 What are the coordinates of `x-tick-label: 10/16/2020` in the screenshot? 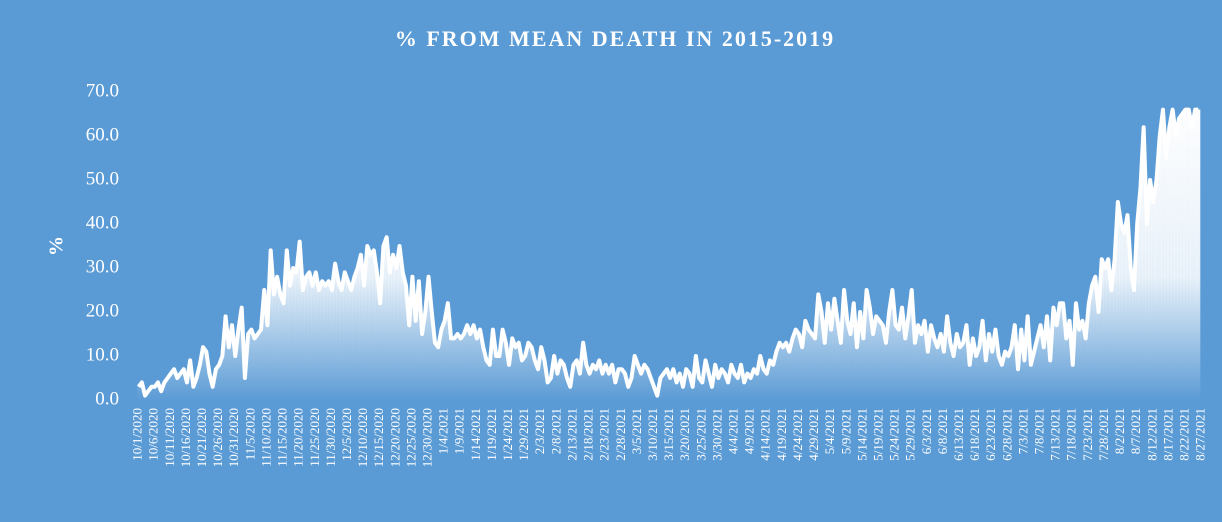 It's located at (185, 437).